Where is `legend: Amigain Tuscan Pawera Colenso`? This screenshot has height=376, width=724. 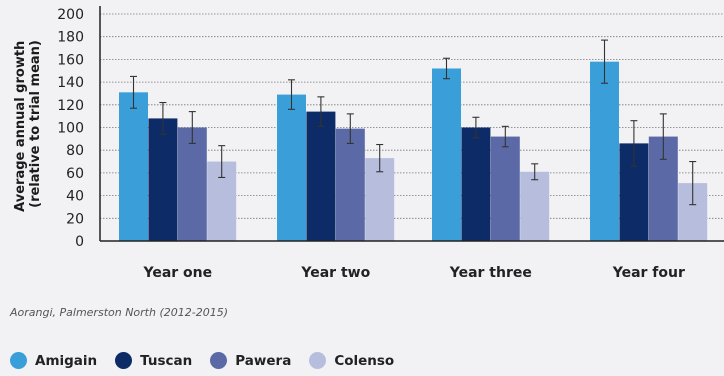
legend: Amigain Tuscan Pawera Colenso is located at coordinates (211, 360).